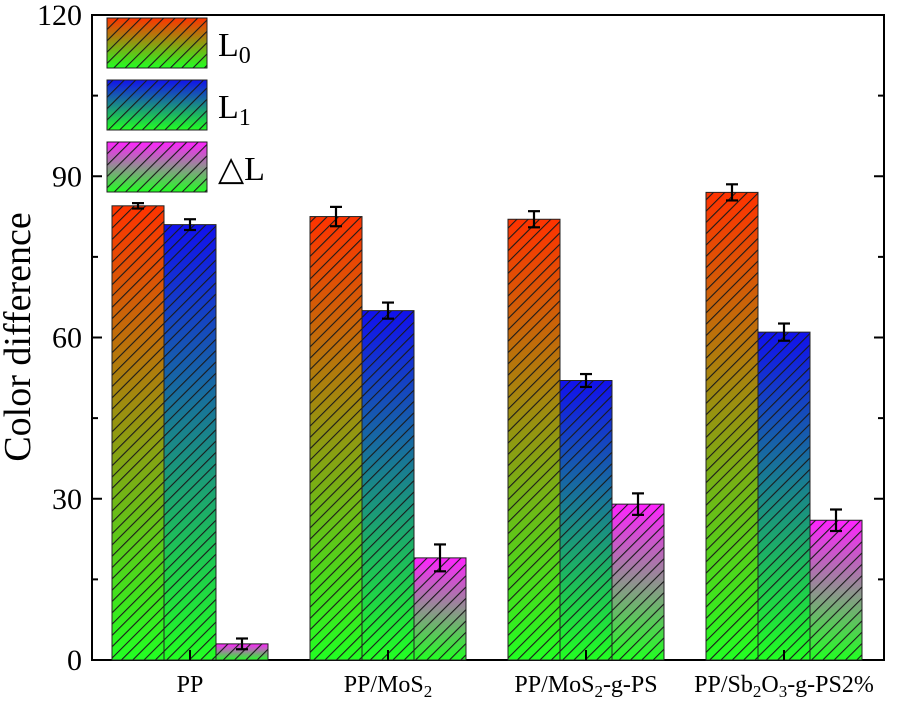 This screenshot has height=701, width=913. I want to click on legend-label: △L, so click(241, 169).